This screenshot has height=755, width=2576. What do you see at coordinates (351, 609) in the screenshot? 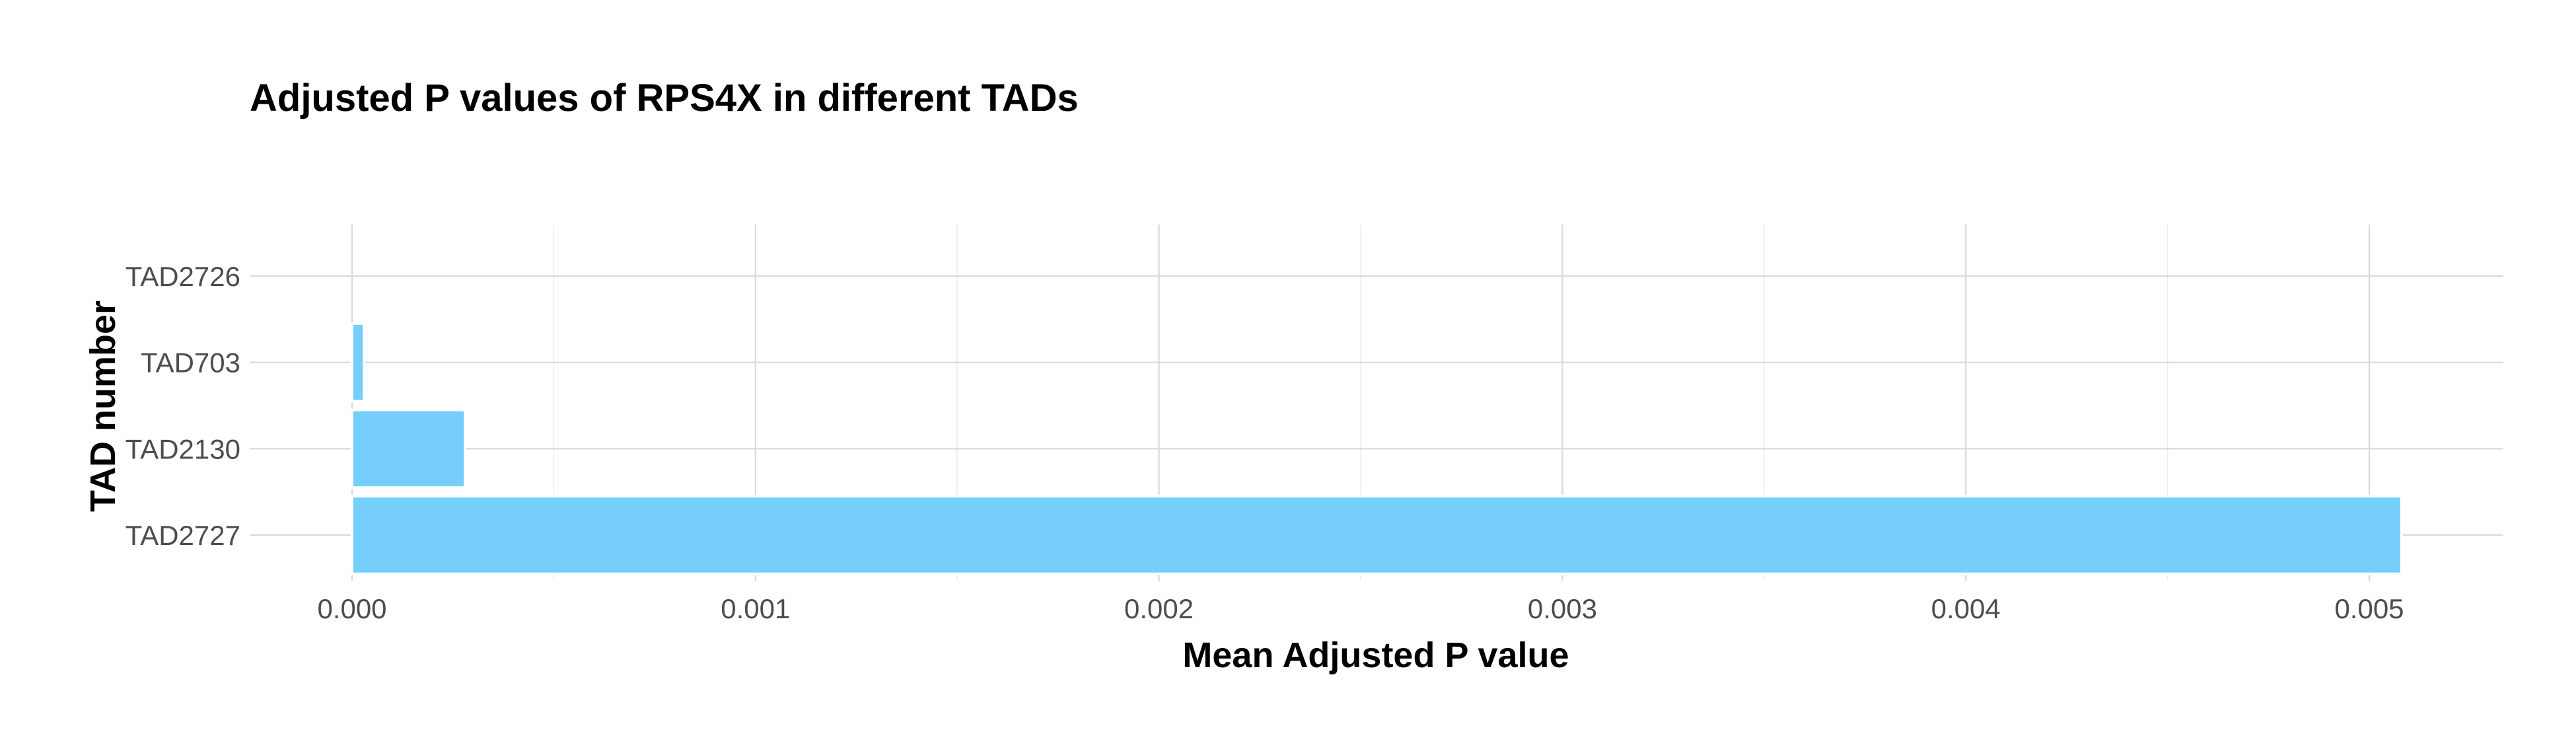
I see `x-tick-label: 0.000` at bounding box center [351, 609].